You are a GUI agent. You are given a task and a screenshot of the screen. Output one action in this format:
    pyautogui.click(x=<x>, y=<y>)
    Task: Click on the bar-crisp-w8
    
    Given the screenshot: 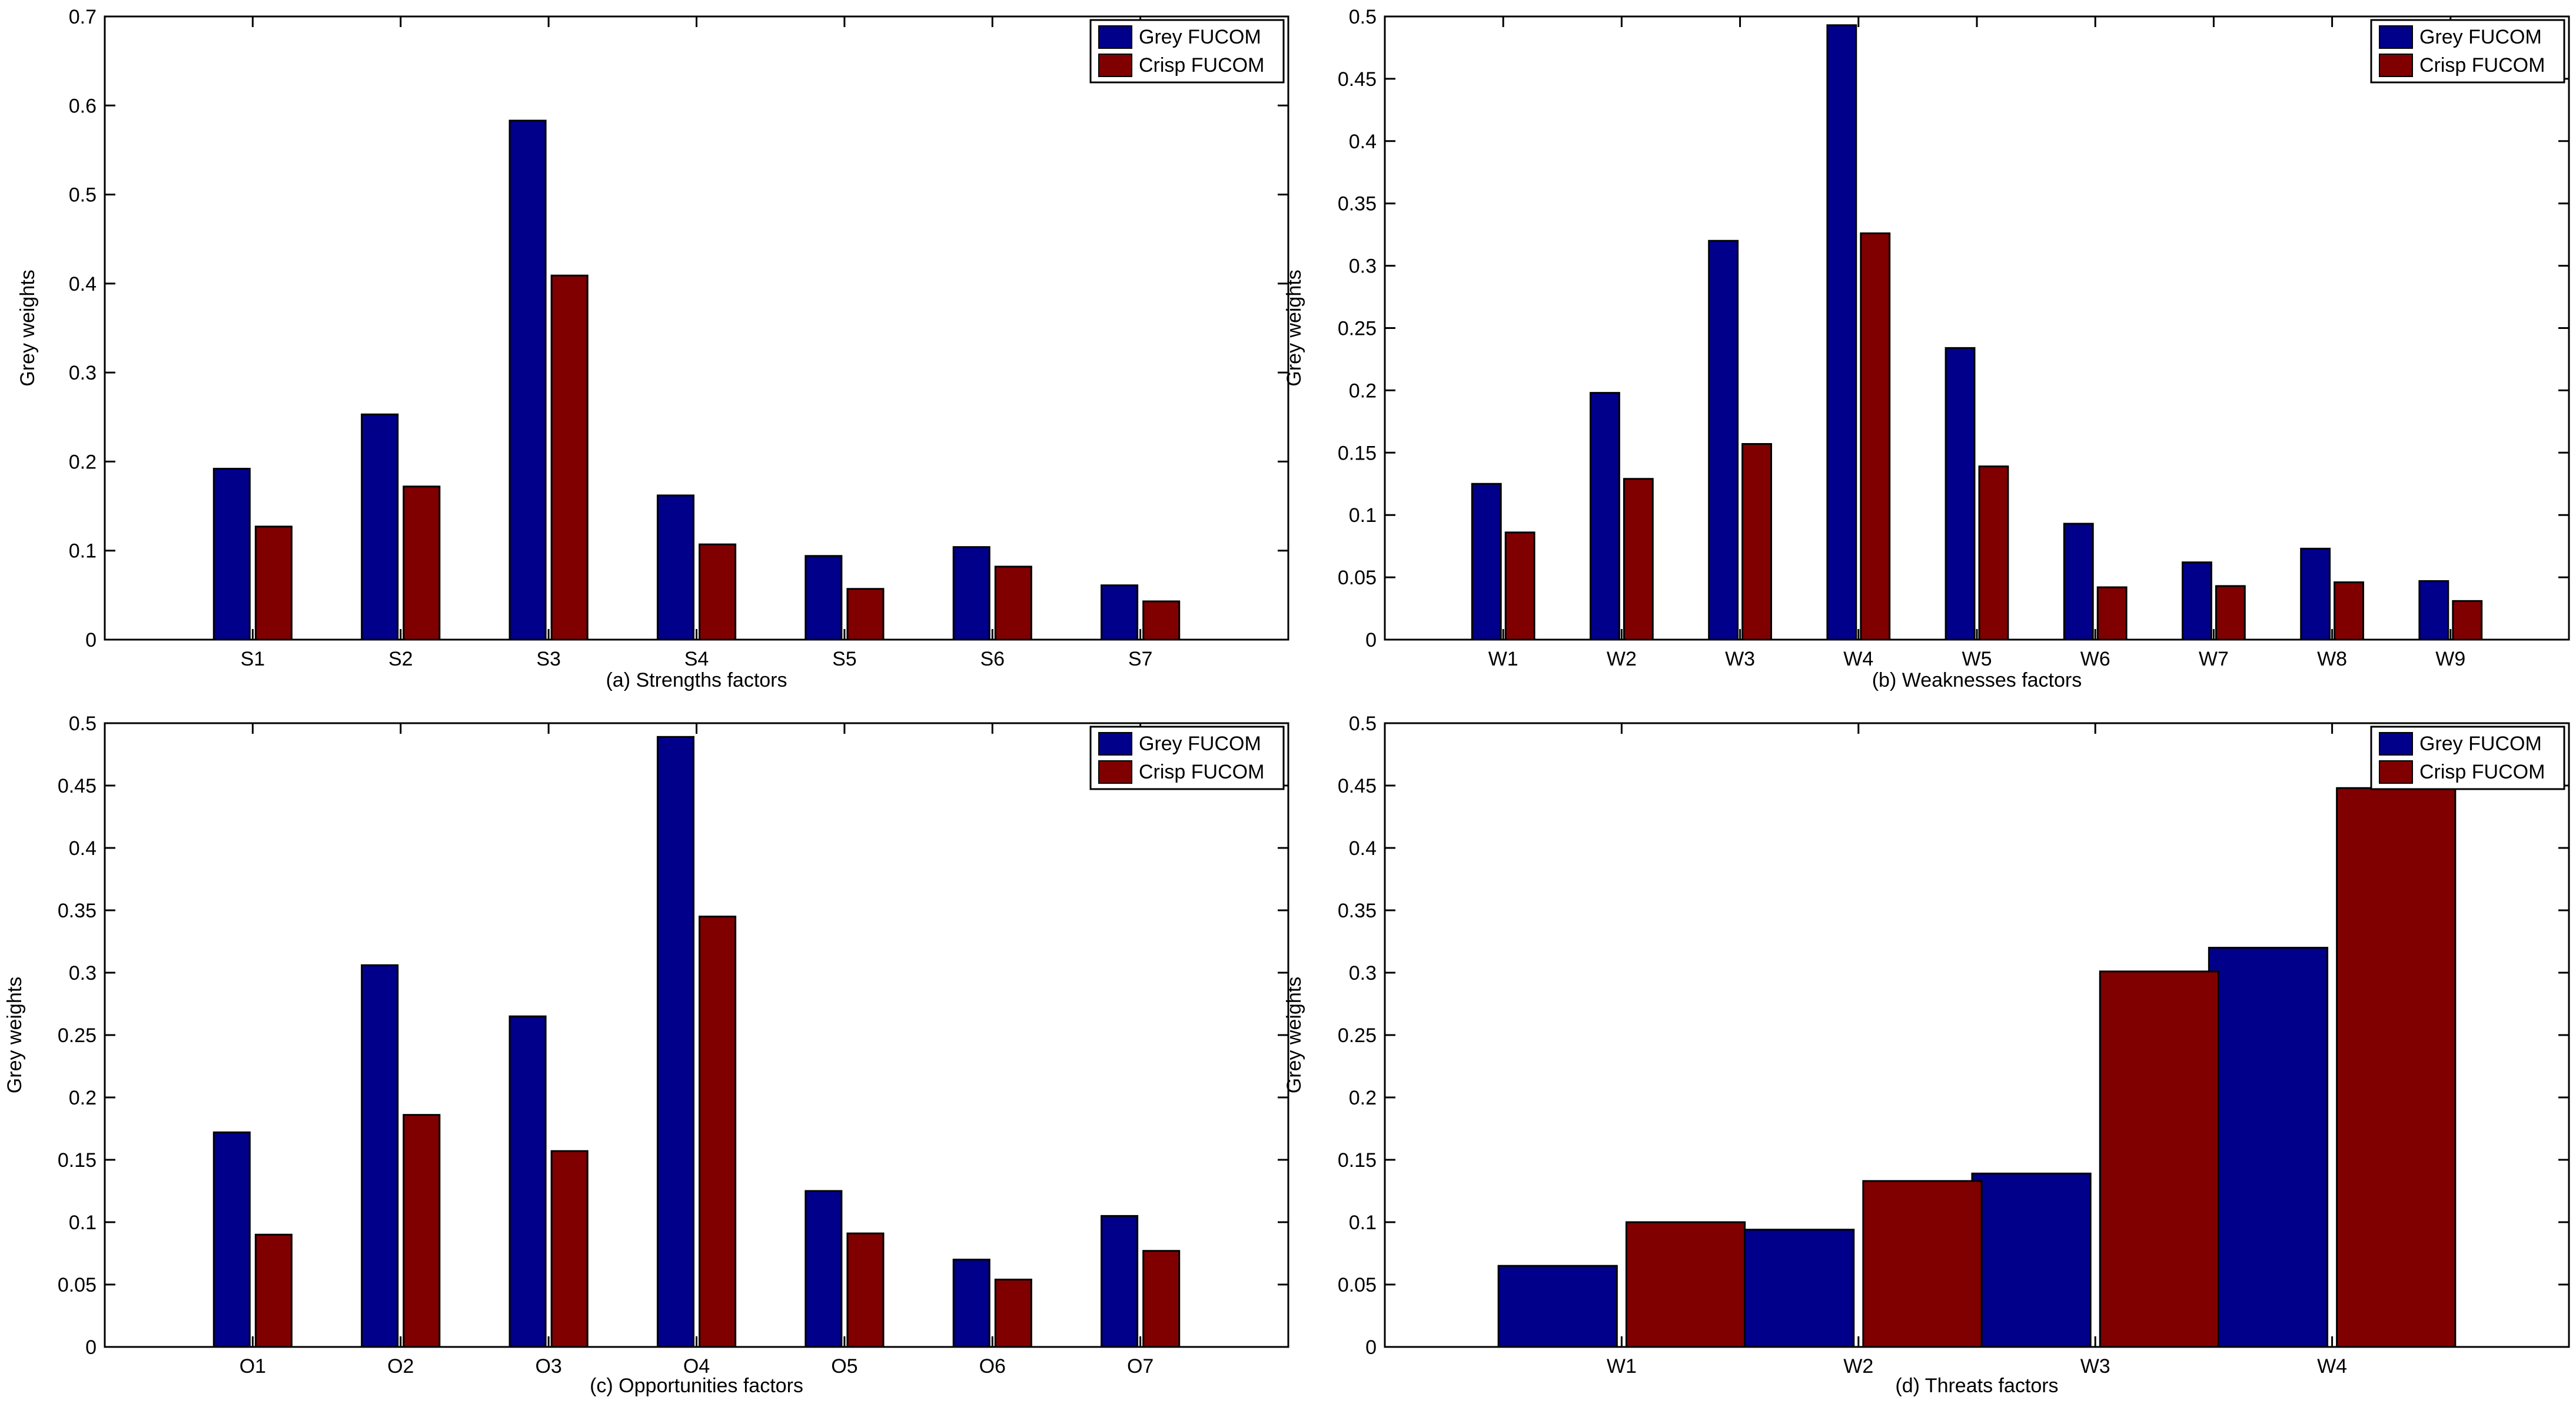 What is the action you would take?
    pyautogui.click(x=2349, y=611)
    